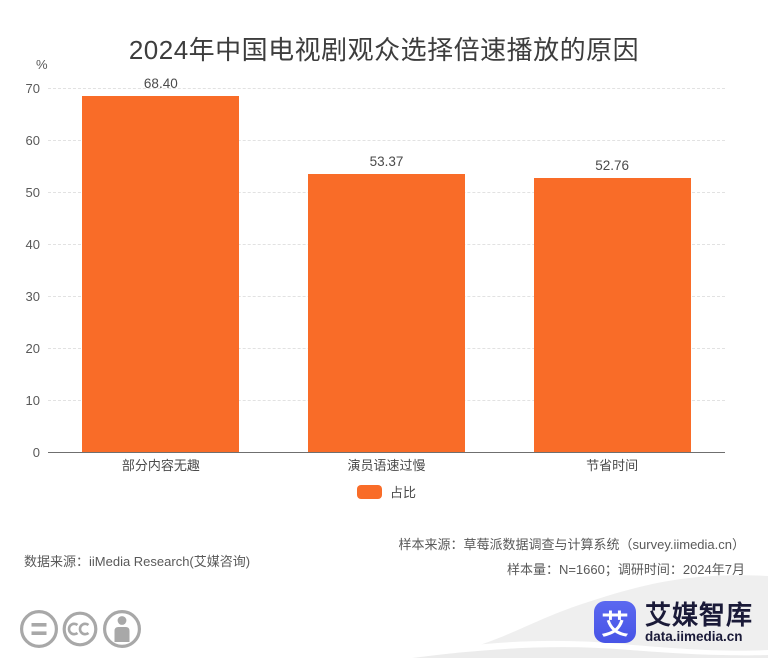  I want to click on equals-icon, so click(39, 629).